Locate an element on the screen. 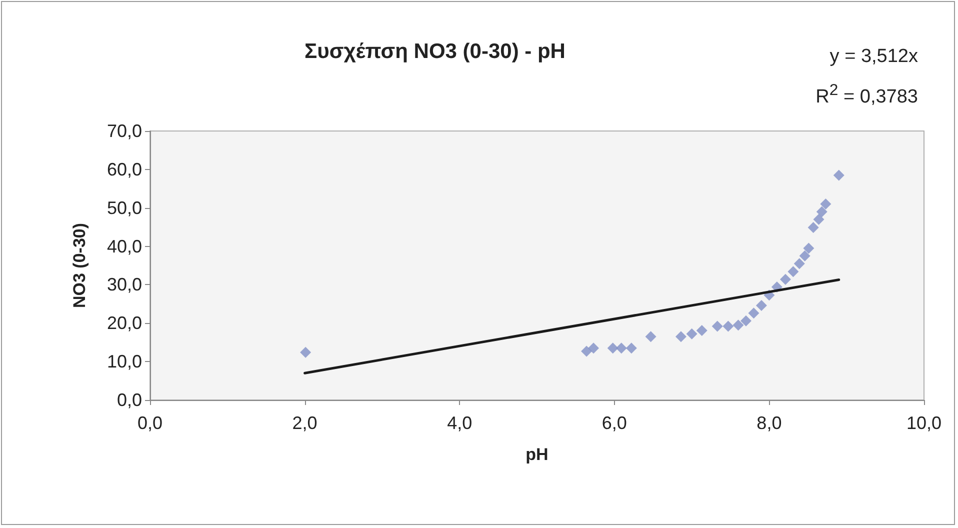 The image size is (958, 528). chart-title: Συσχέπση NO3 (0-30) - pH is located at coordinates (435, 51).